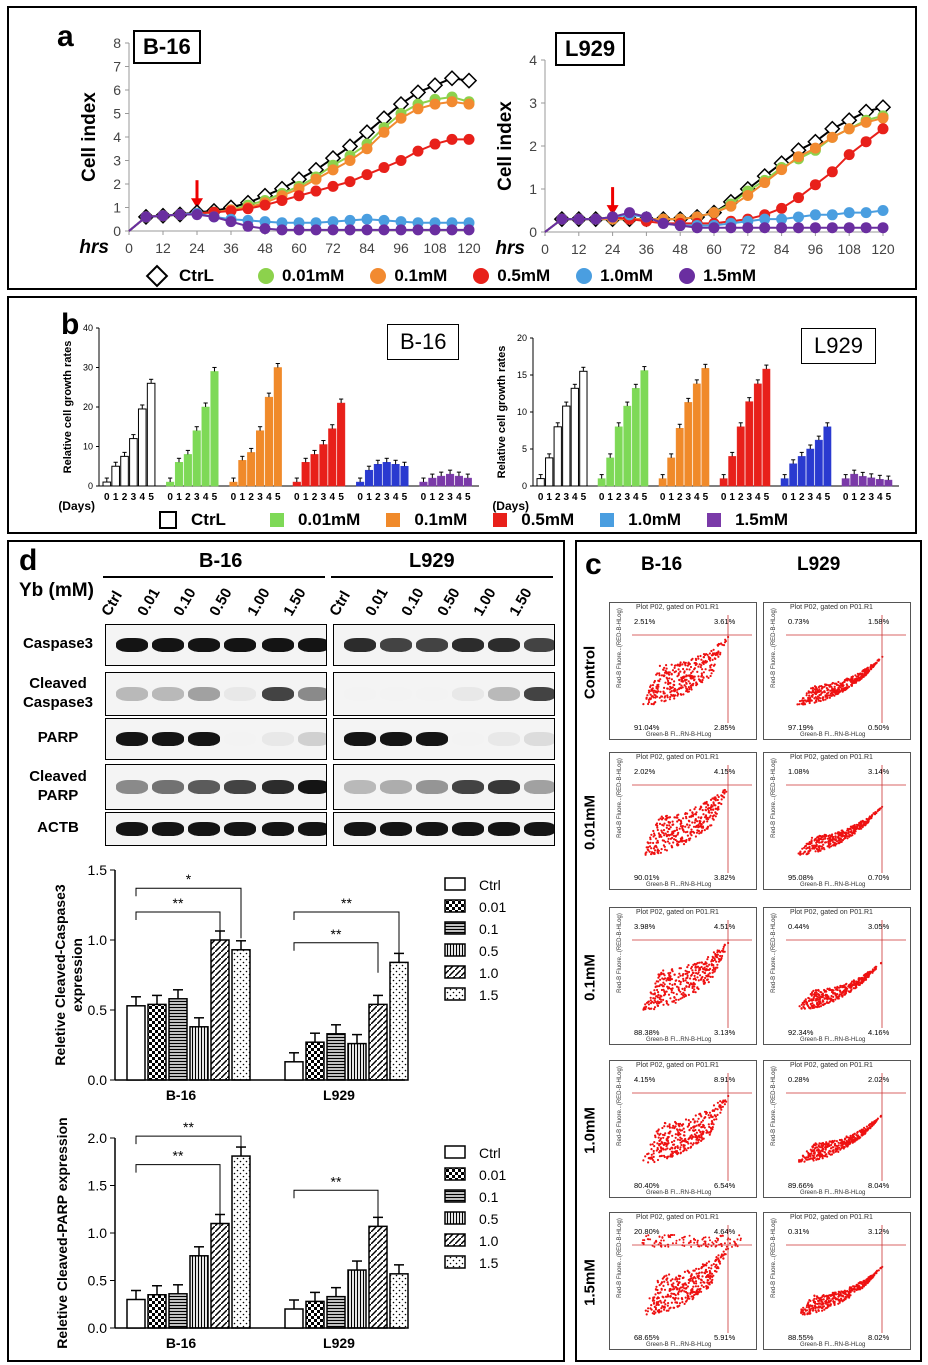 Image resolution: width=928 pixels, height=1365 pixels. I want to click on d1-bar, so click(294, 1071).